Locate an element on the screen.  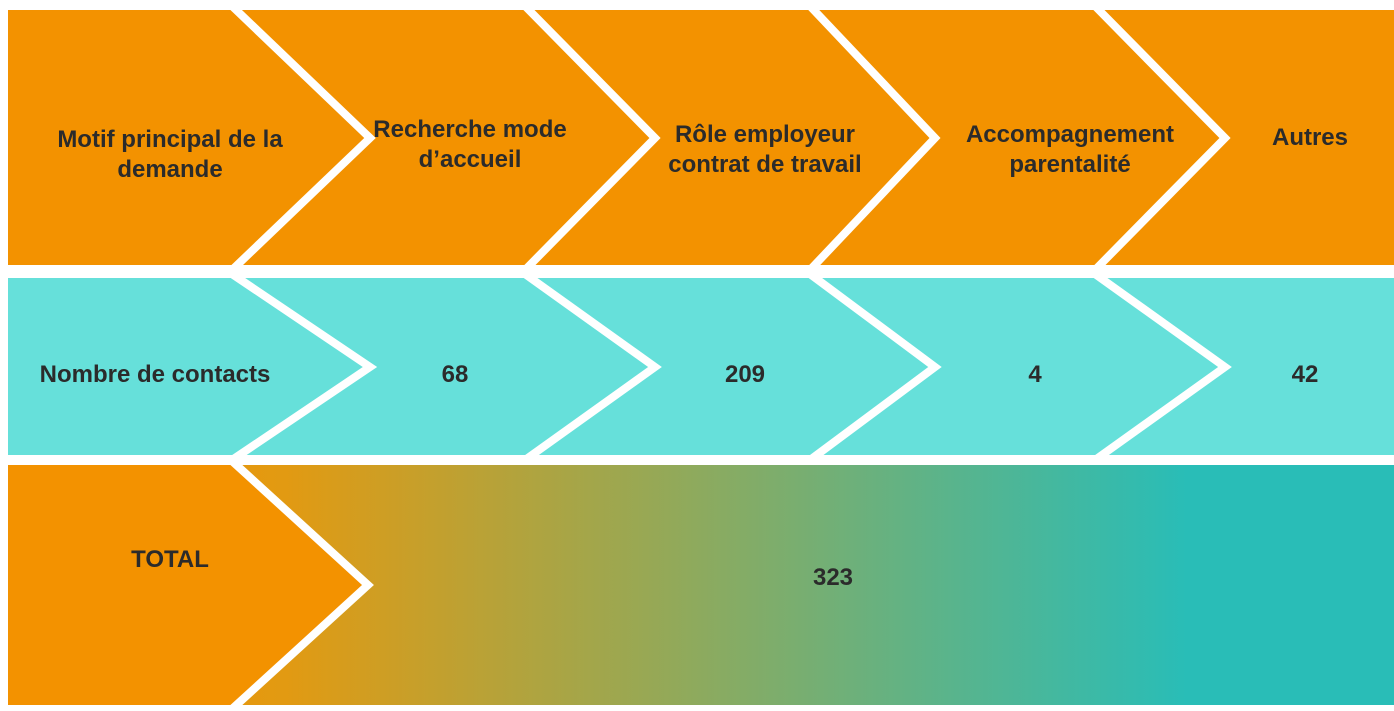
contacts-label: Nombre de contacts is located at coordinates (155, 374).